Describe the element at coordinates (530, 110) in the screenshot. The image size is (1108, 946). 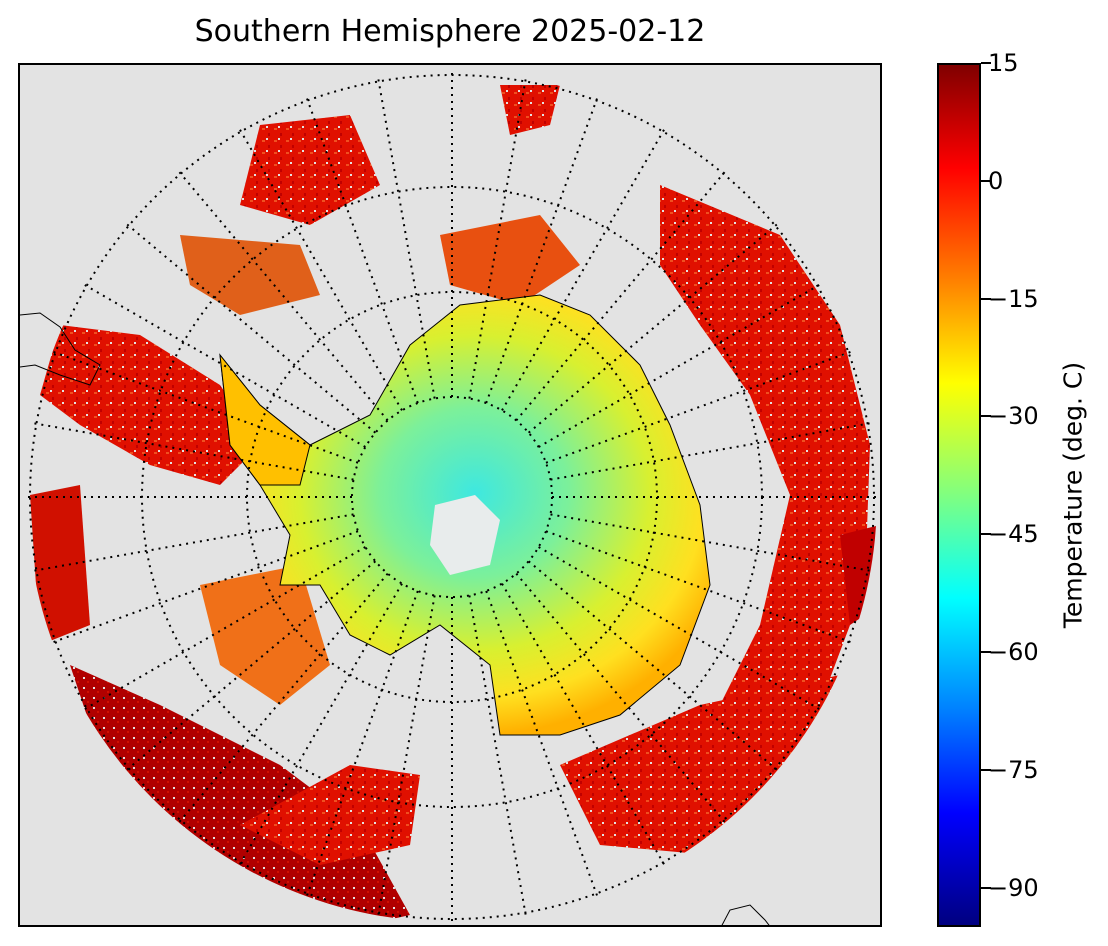
I see `cloud-band-northeast` at that location.